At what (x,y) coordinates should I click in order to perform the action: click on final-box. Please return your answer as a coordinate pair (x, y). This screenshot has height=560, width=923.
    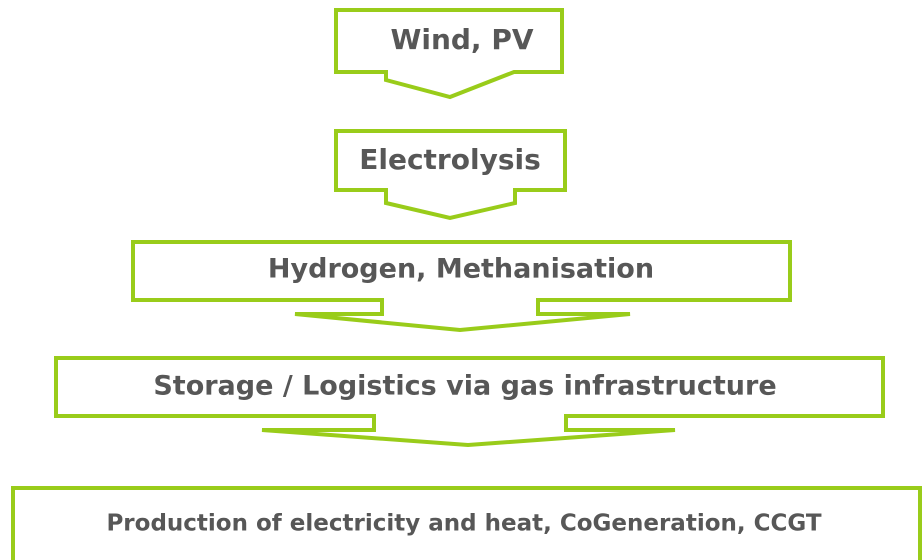
    Looking at the image, I should click on (466, 523).